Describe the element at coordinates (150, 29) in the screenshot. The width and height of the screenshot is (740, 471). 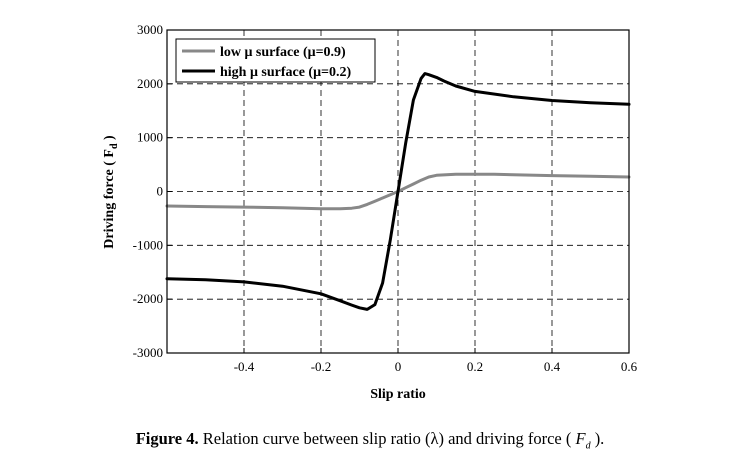
I see `y-tick-label: 3000` at that location.